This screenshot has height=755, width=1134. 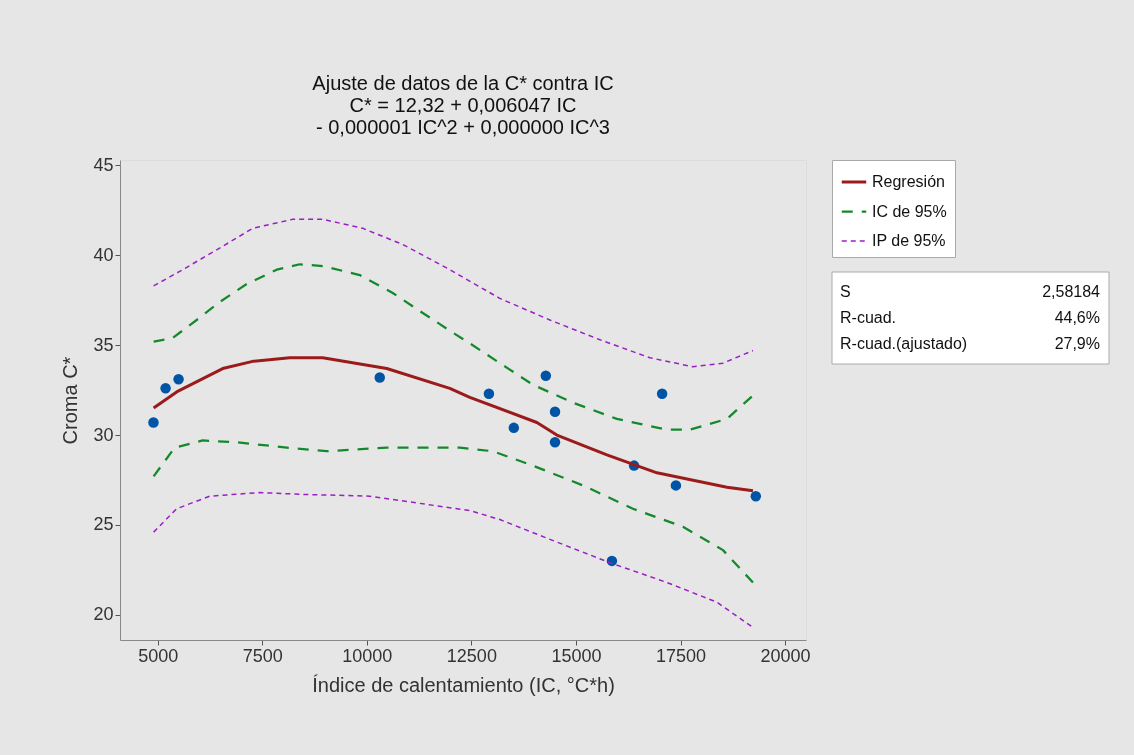 I want to click on text: 27,9%, so click(x=1077, y=343).